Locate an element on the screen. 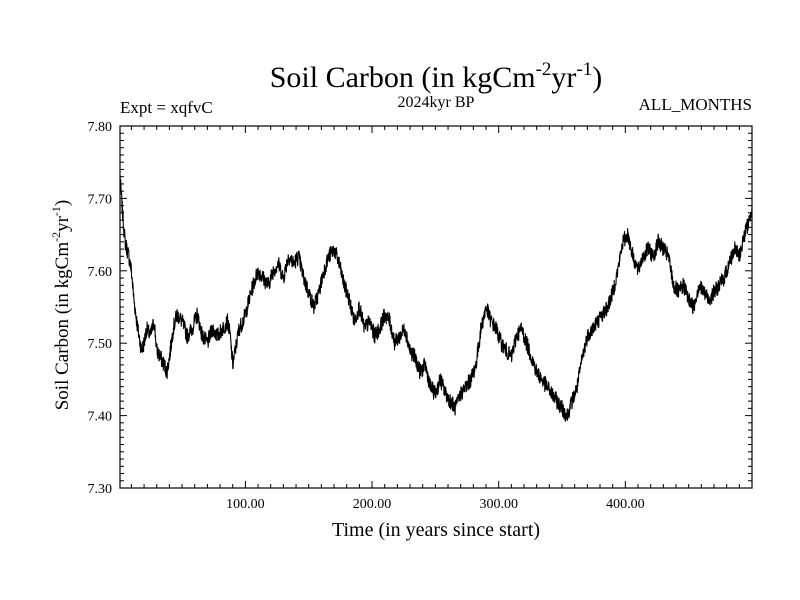 The width and height of the screenshot is (800, 600). y-axis-label: Soil Carbon (in kgCm-2yr-1) is located at coordinates (61, 305).